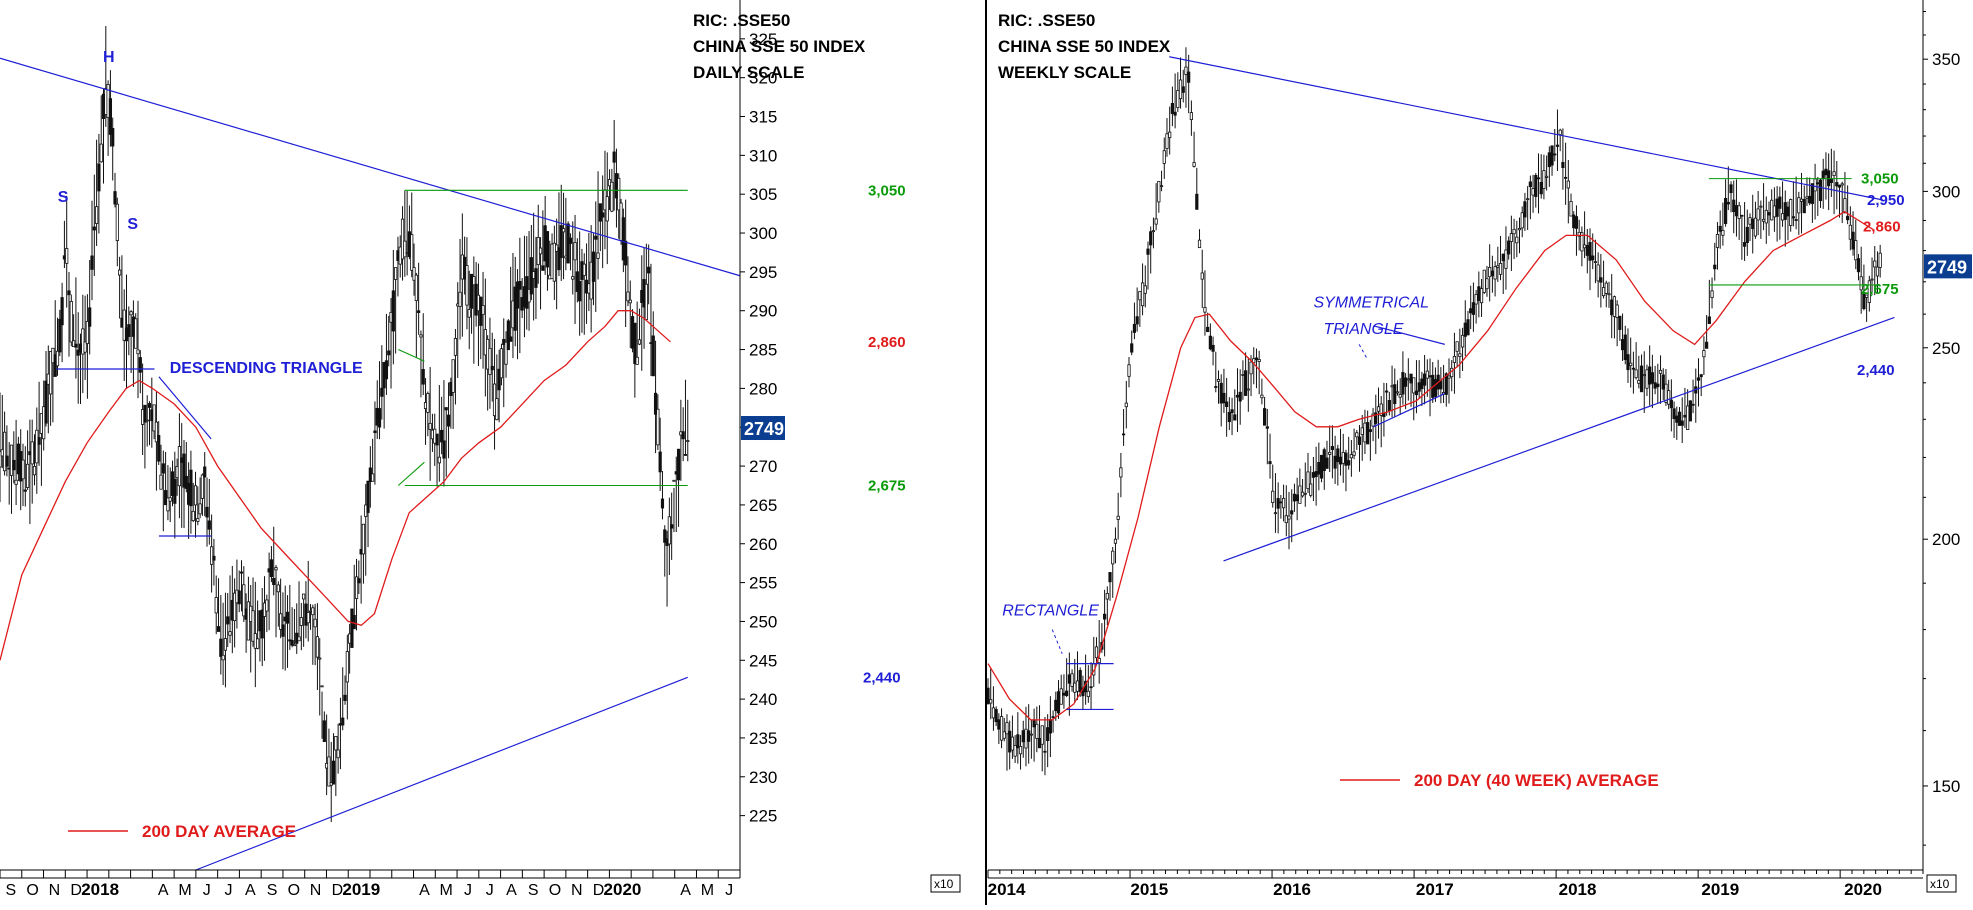  What do you see at coordinates (763, 388) in the screenshot?
I see `y-tick-label: 280` at bounding box center [763, 388].